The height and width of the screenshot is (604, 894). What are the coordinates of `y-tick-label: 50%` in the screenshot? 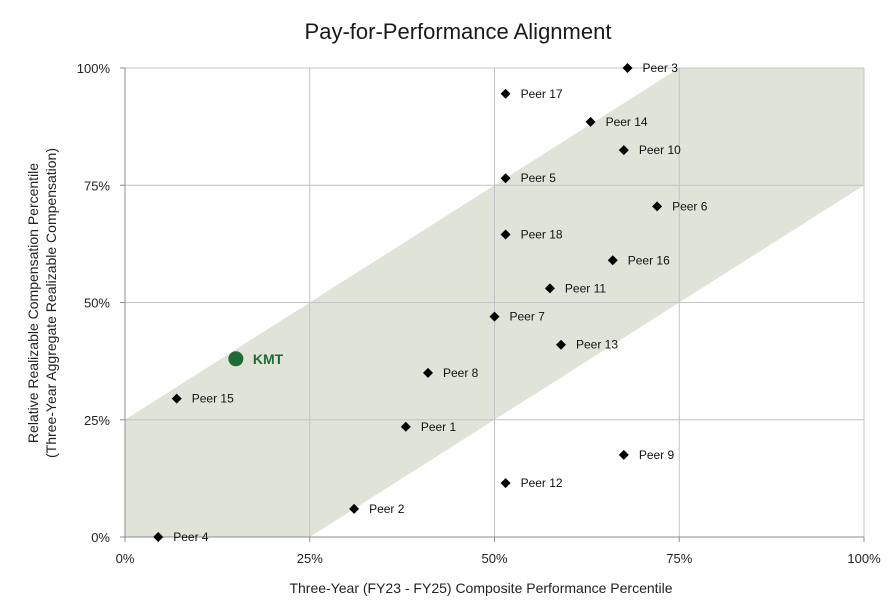 It's located at (97, 303).